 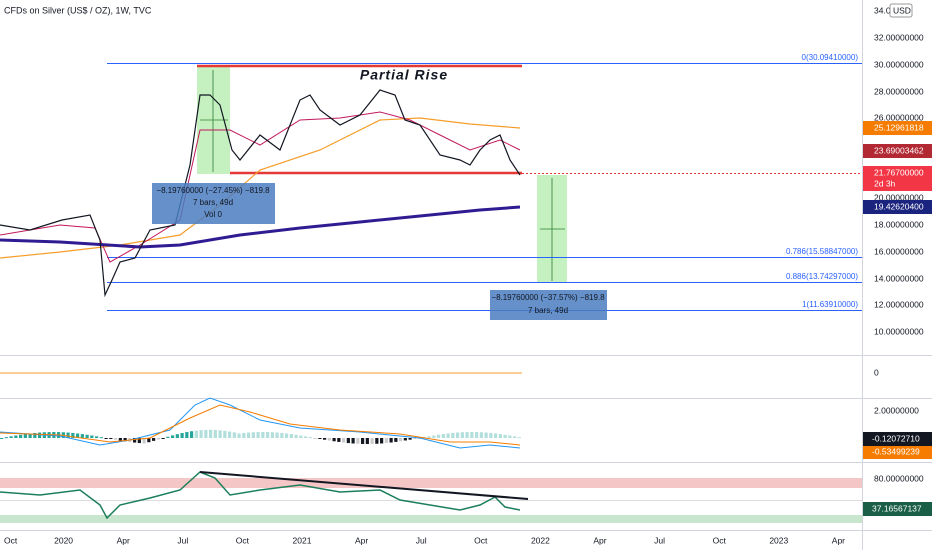 I want to click on ma-orange, so click(x=260, y=188).